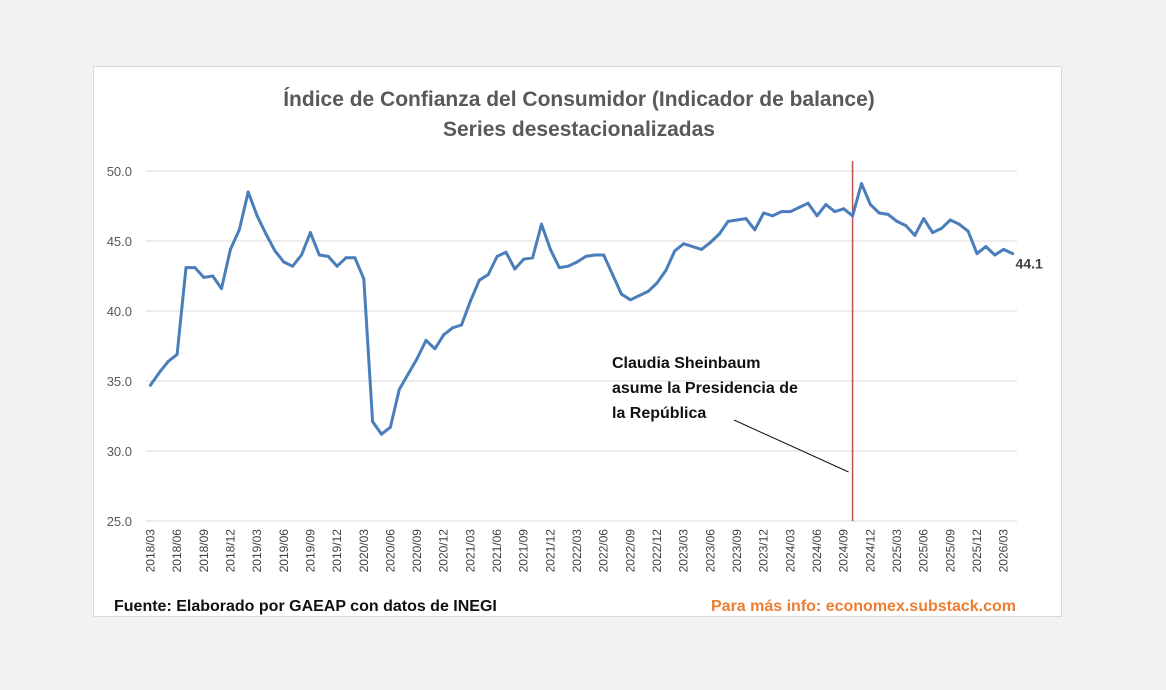  I want to click on x-tick-label: 2023/06, so click(710, 551).